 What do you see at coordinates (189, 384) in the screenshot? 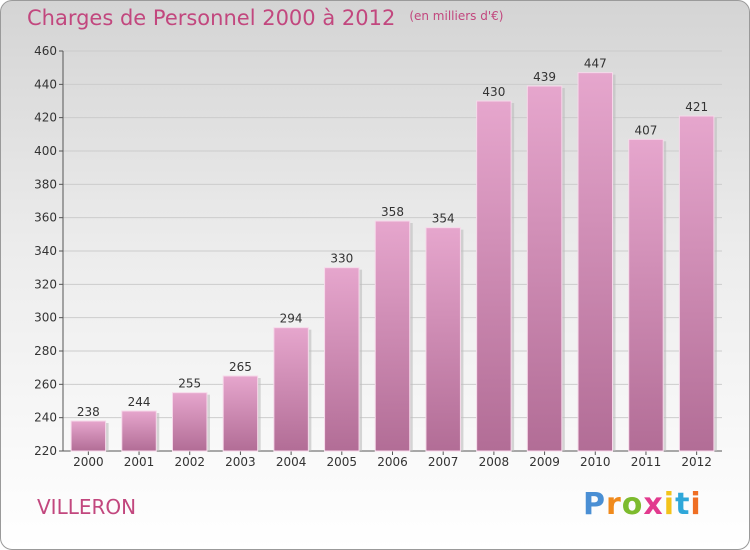
I see `bar-value-label: 255` at bounding box center [189, 384].